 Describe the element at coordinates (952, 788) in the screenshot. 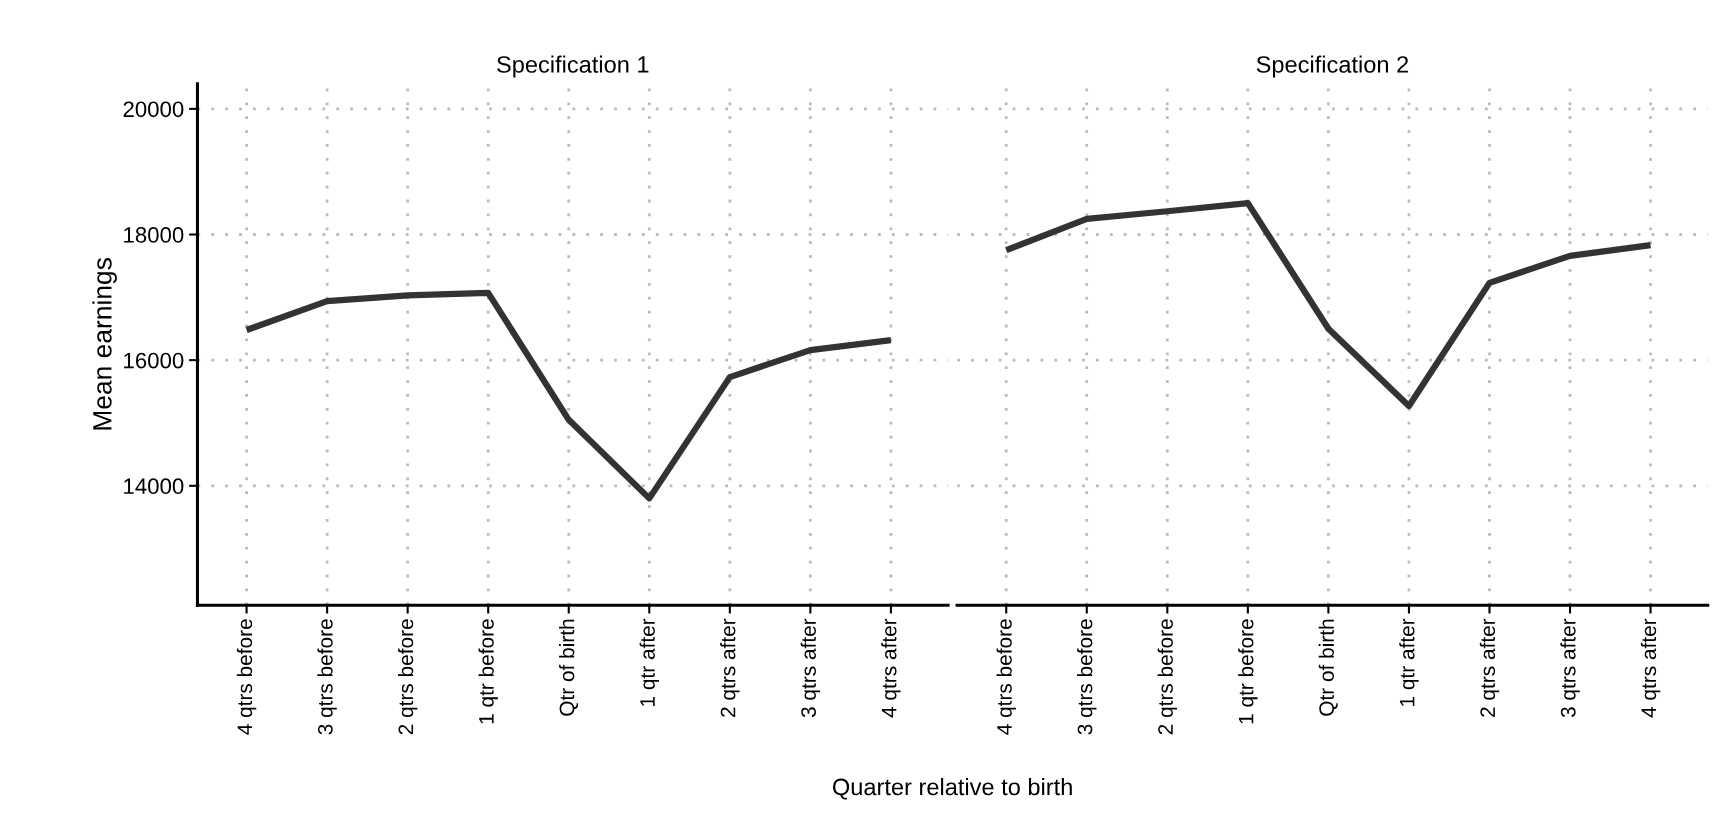

I see `x-axis-title: Quarter relative to birth` at that location.